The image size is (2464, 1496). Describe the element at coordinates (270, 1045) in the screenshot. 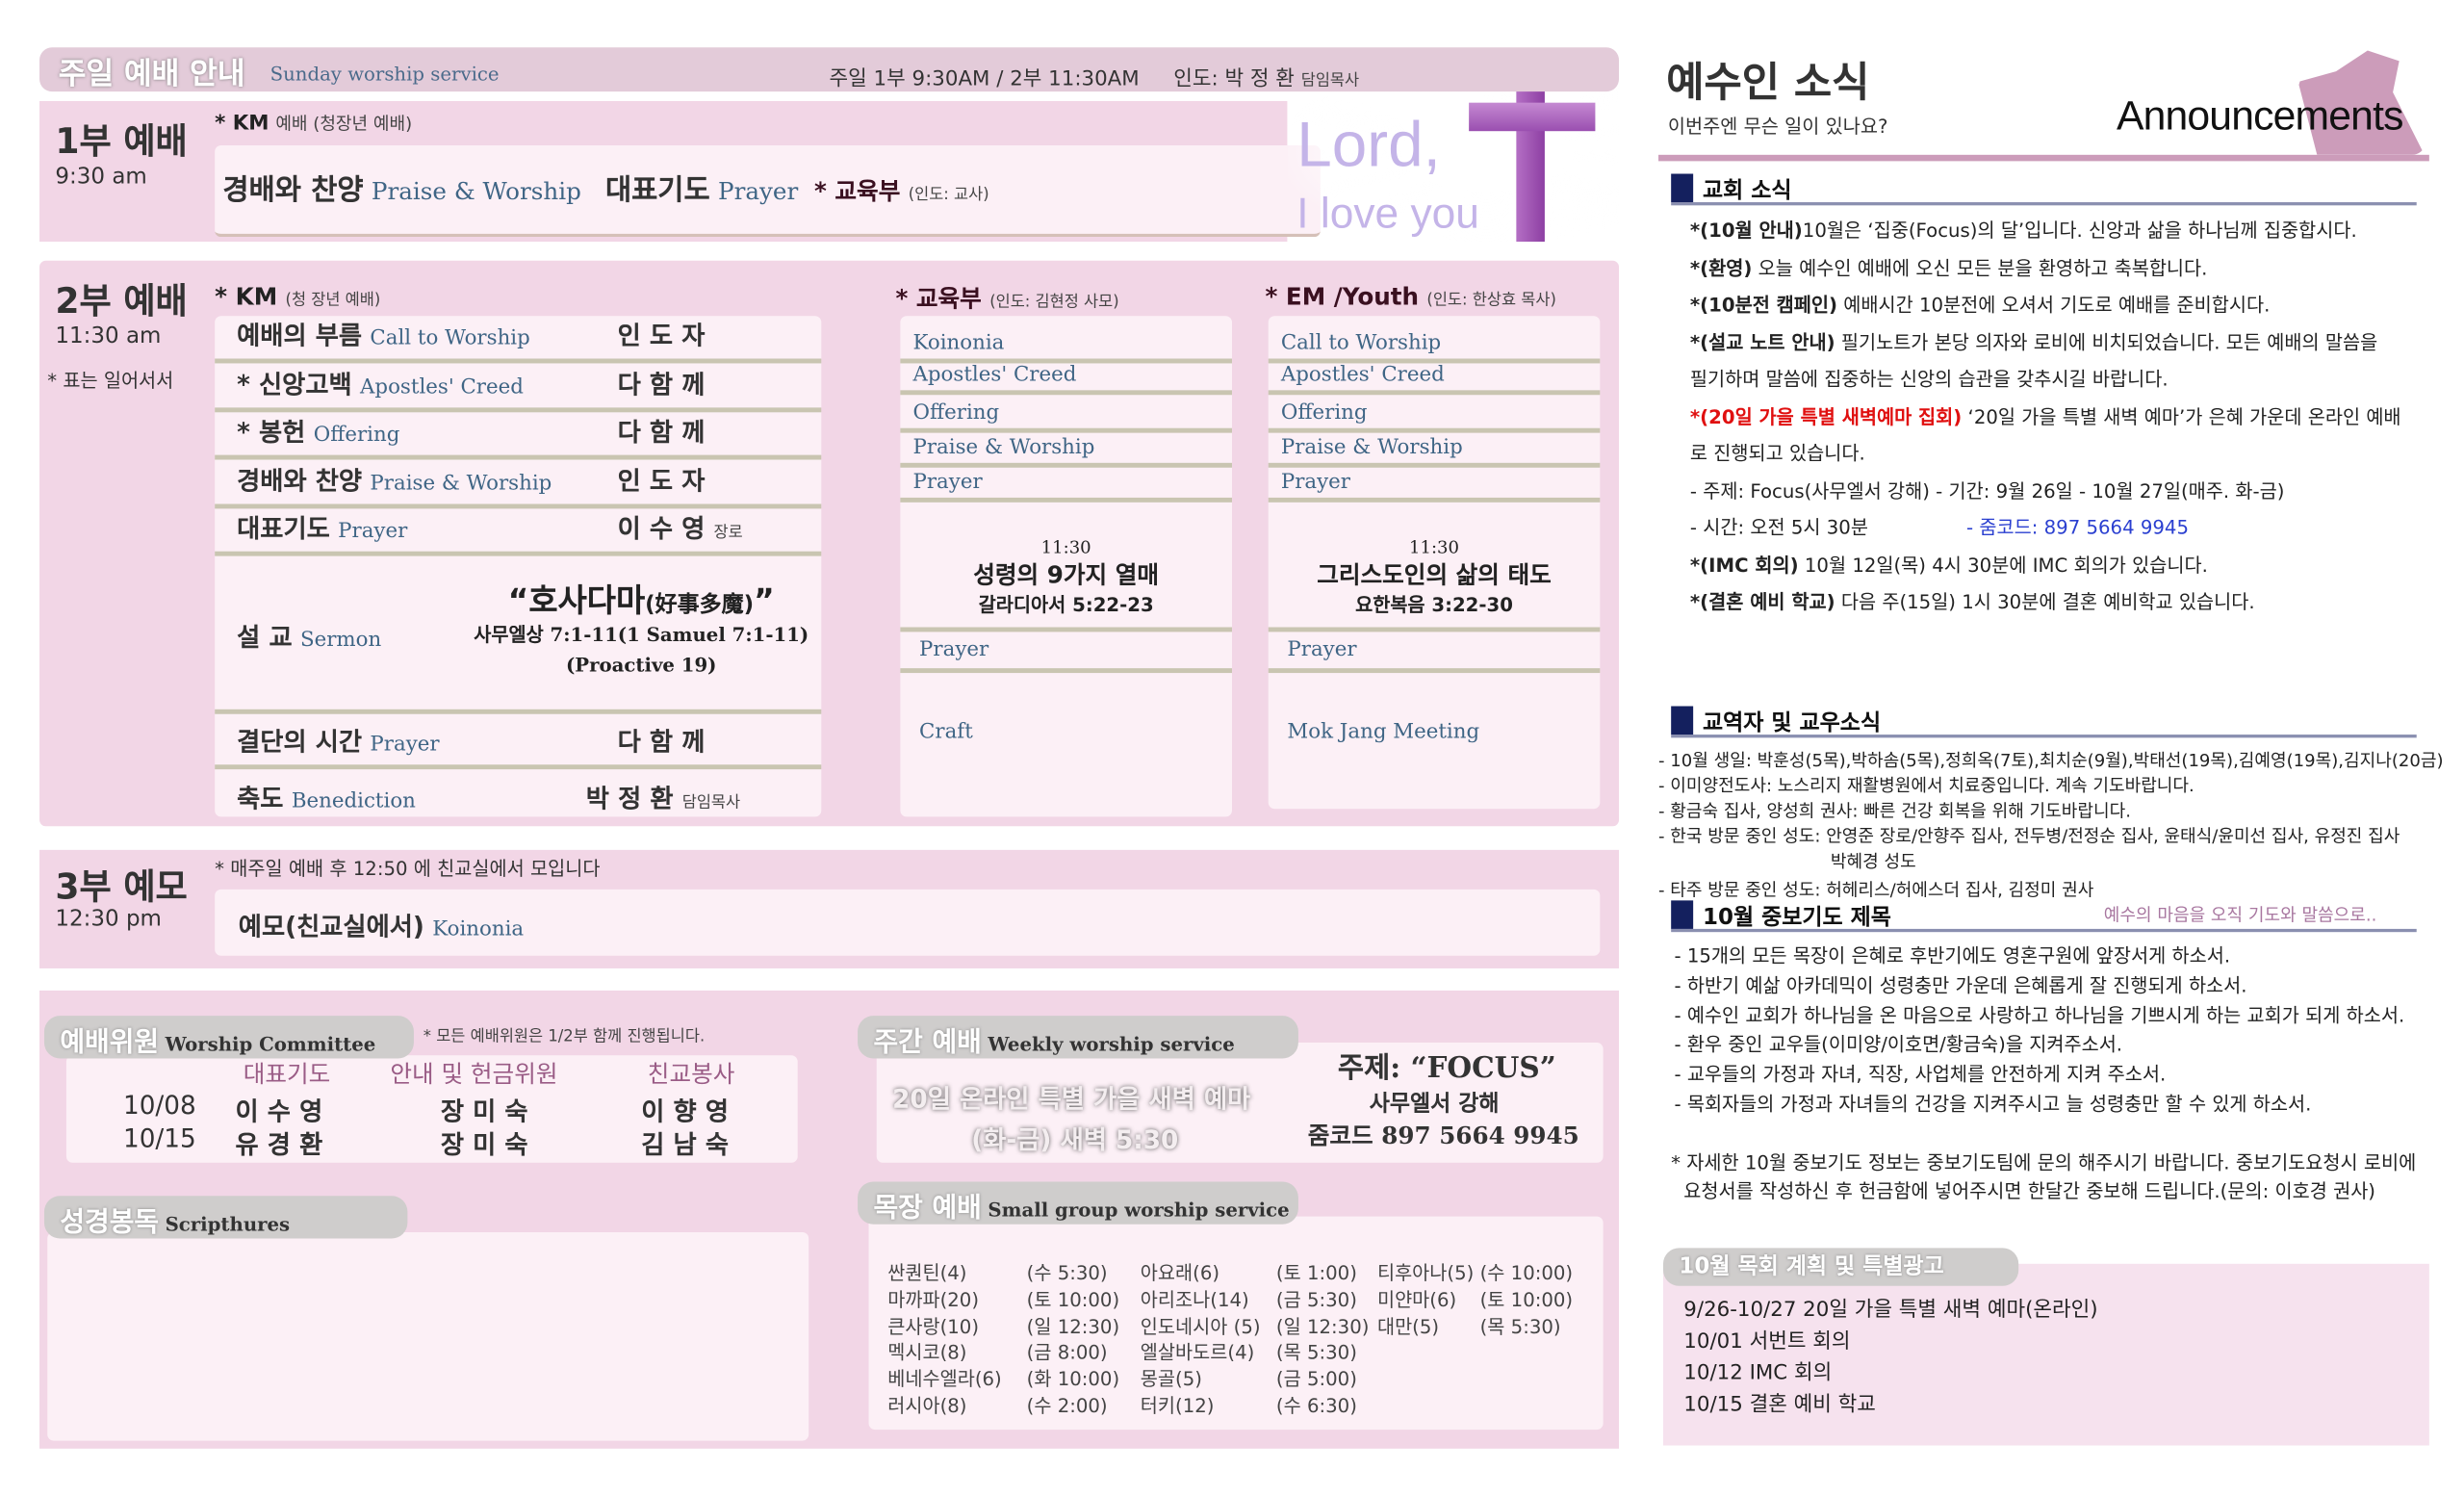

I see `committee-title-en: Worship Committee` at that location.